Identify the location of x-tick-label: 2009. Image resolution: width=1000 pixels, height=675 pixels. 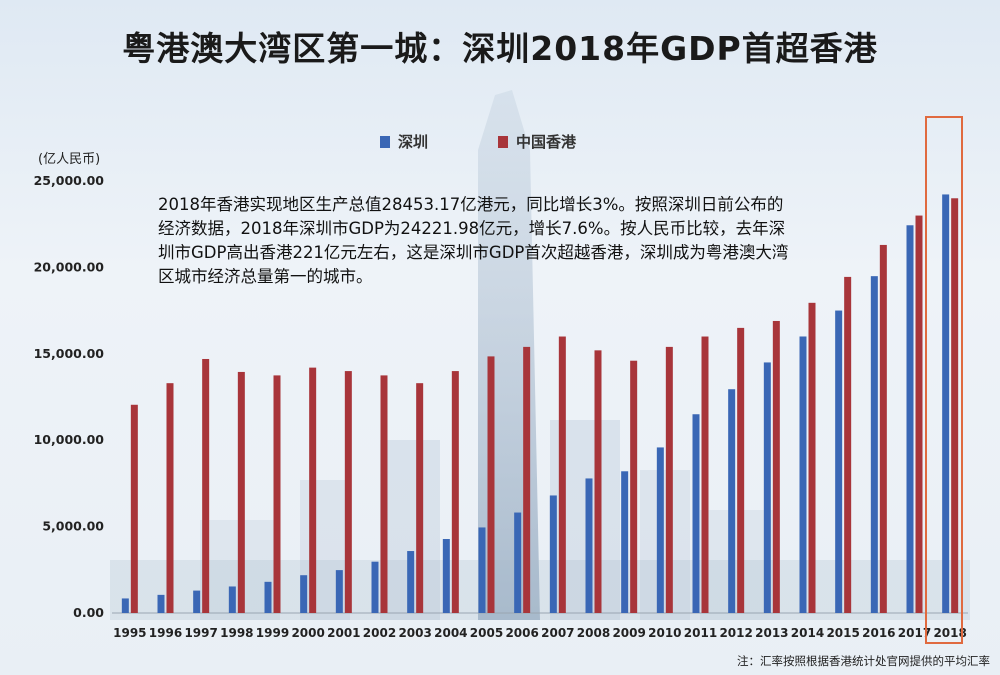
(628, 633).